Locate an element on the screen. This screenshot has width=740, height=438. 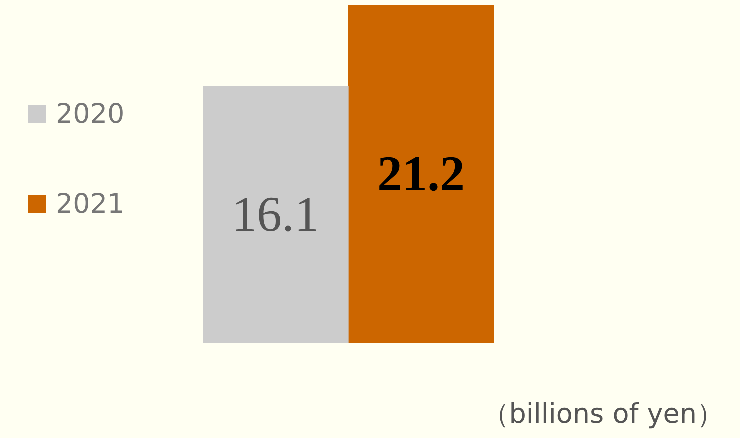
data-label: 21.2 is located at coordinates (421, 173).